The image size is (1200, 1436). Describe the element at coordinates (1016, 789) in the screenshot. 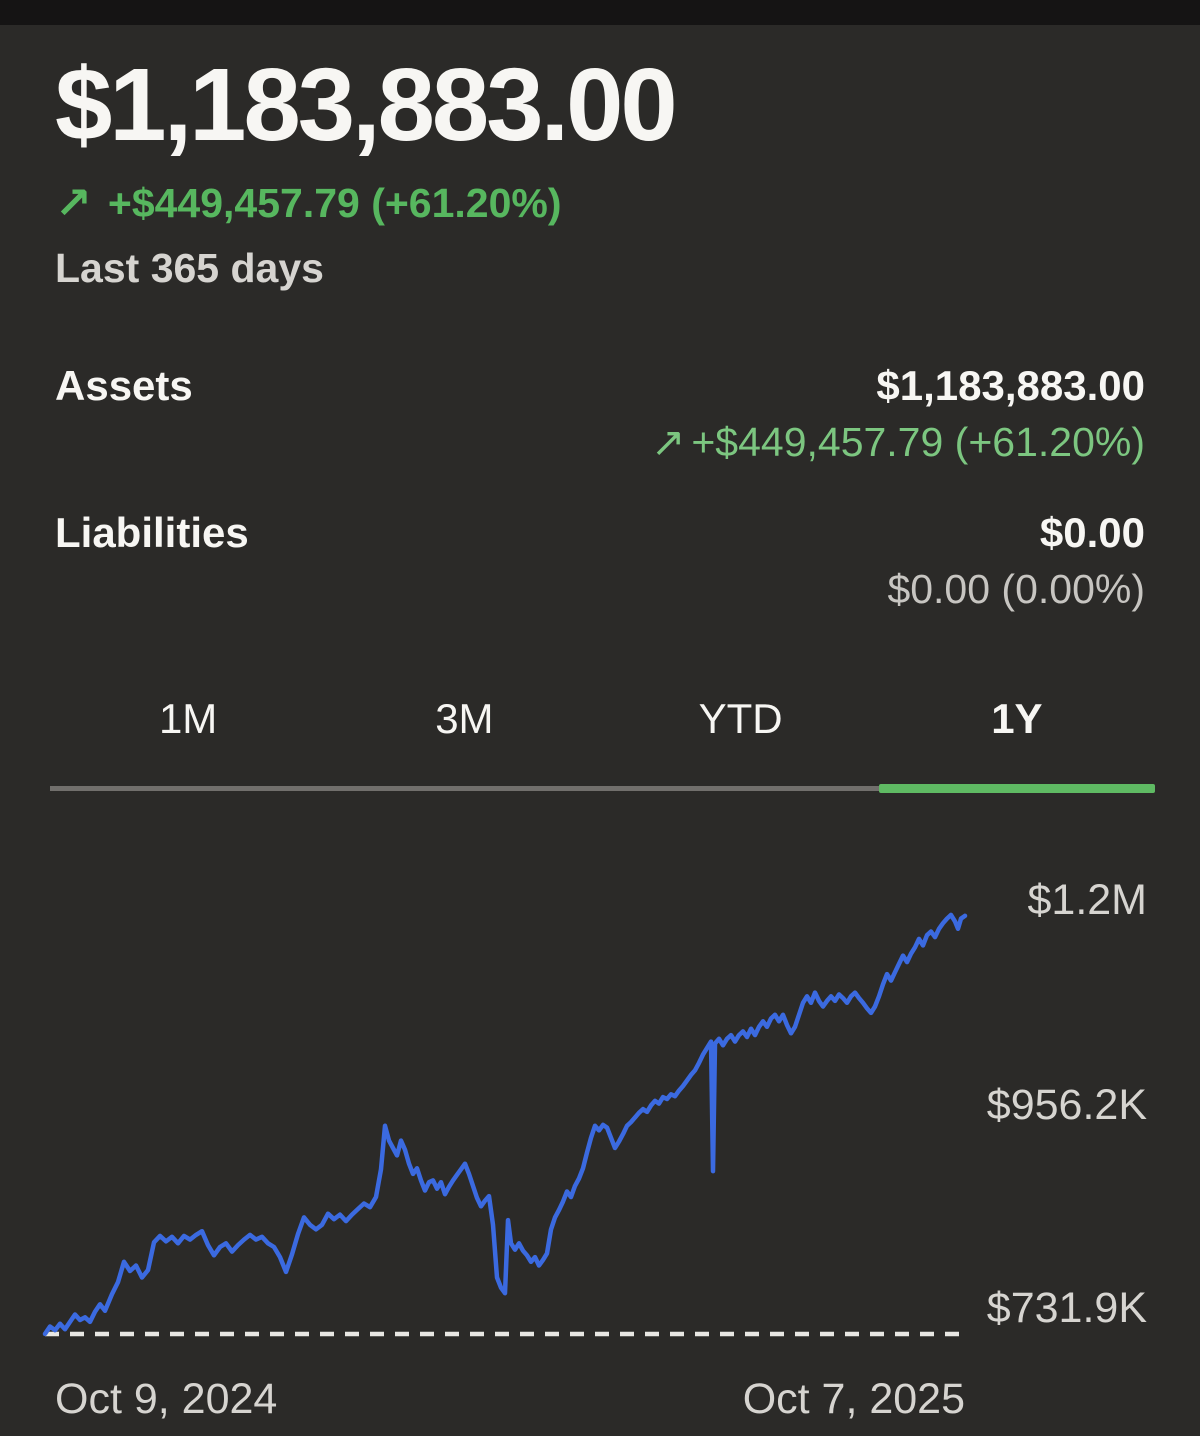

I see `tab-underline-active-indicator` at that location.